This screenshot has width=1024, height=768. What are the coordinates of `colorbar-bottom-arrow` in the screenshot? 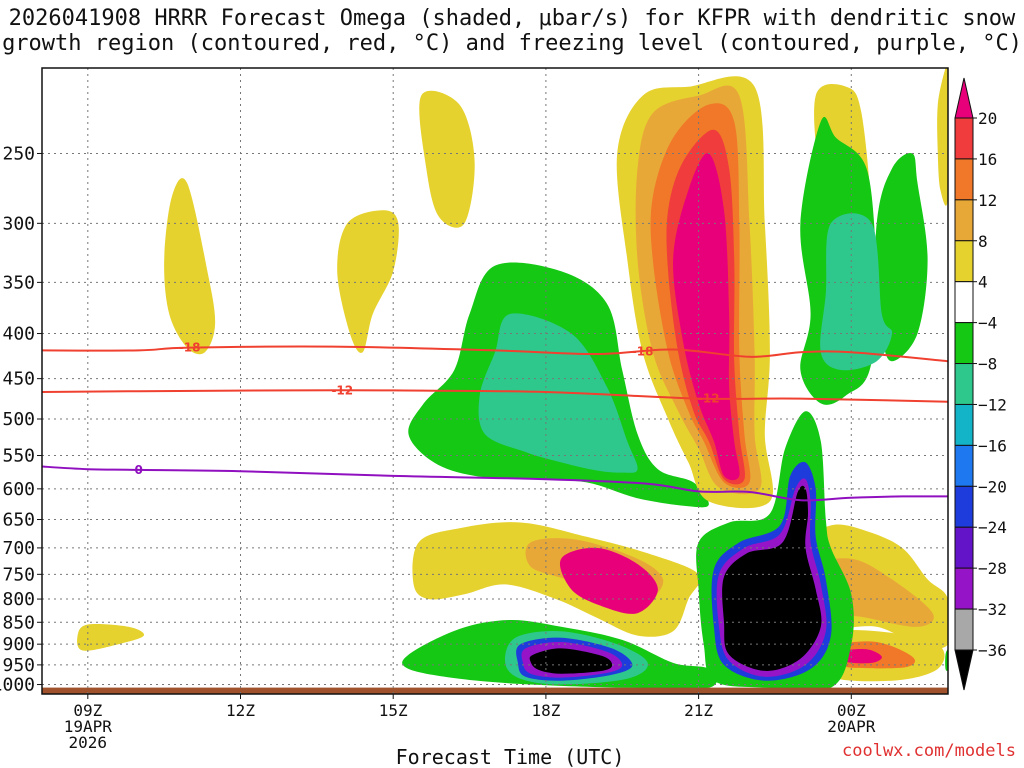 It's located at (964, 670).